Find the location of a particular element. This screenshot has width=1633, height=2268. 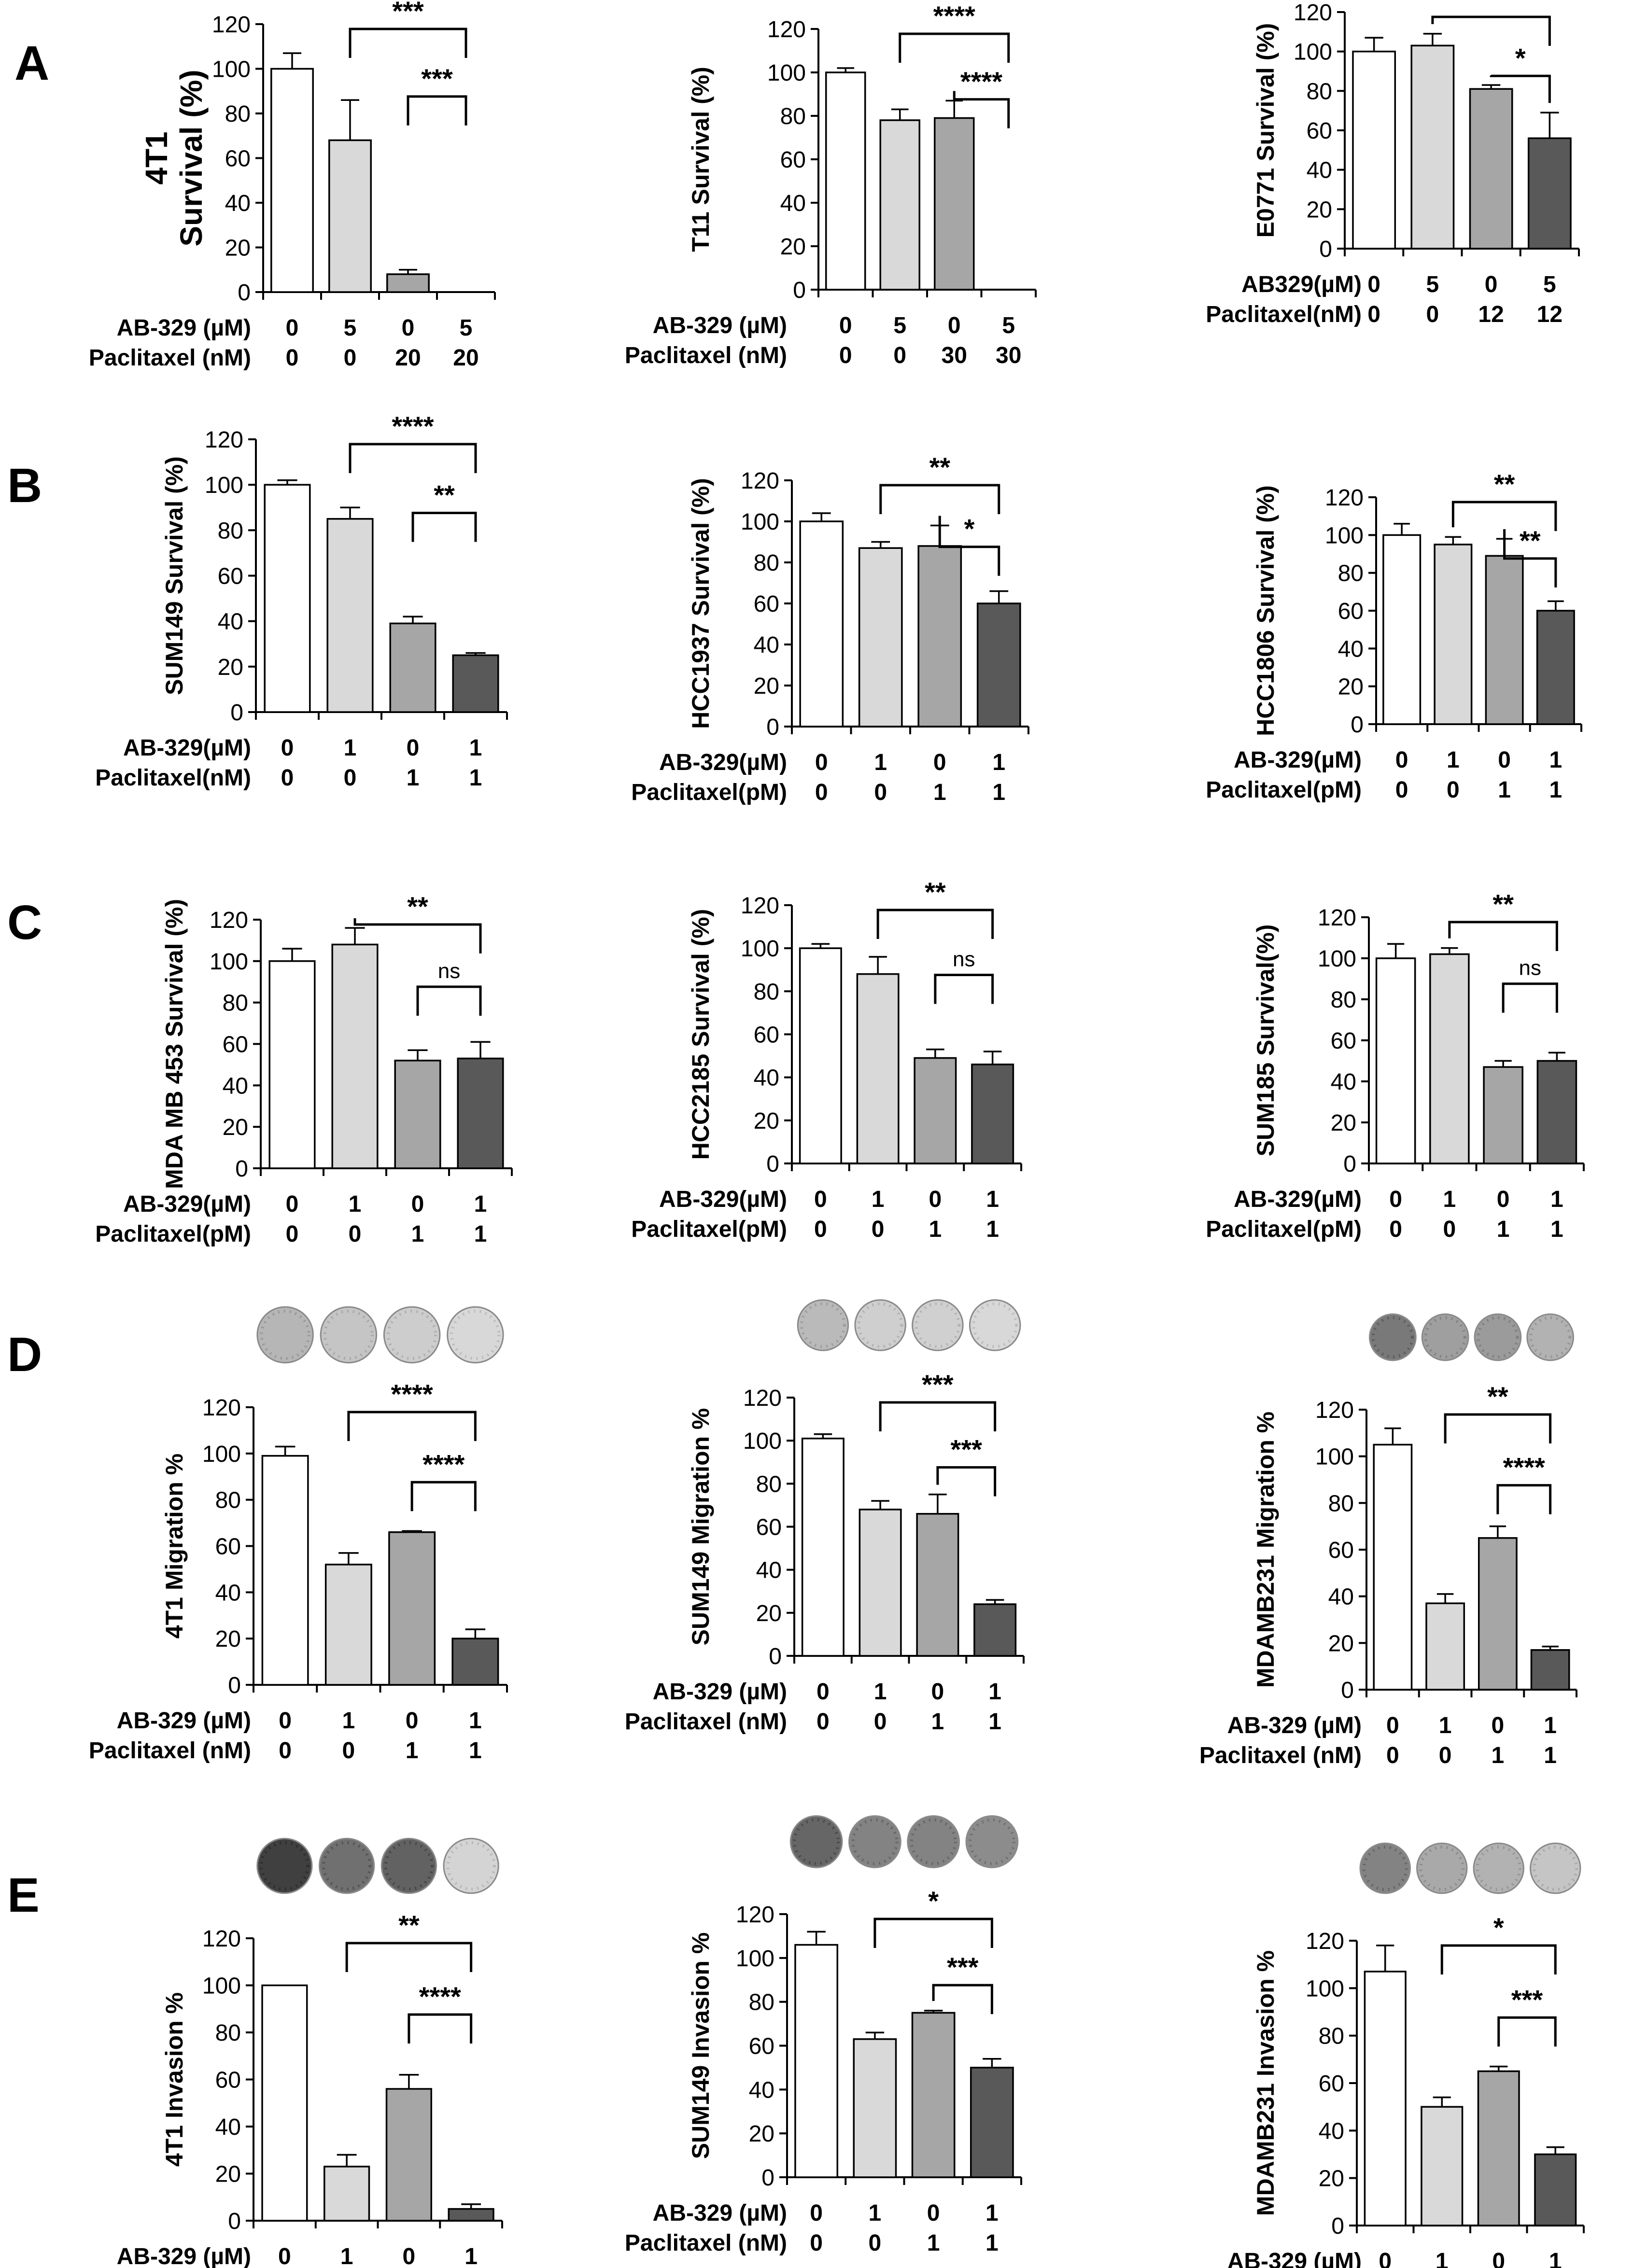

y-axis-label-text: SUM149 Migration % is located at coordinates (700, 1527).